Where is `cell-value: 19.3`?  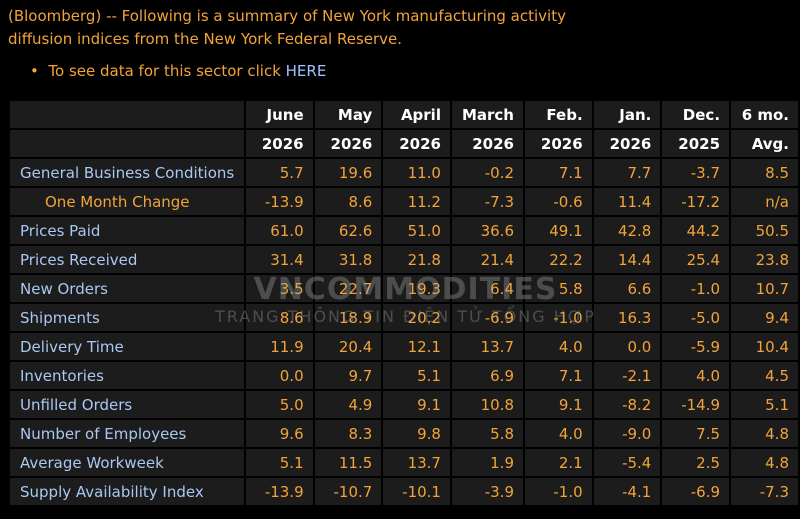 cell-value: 19.3 is located at coordinates (416, 288).